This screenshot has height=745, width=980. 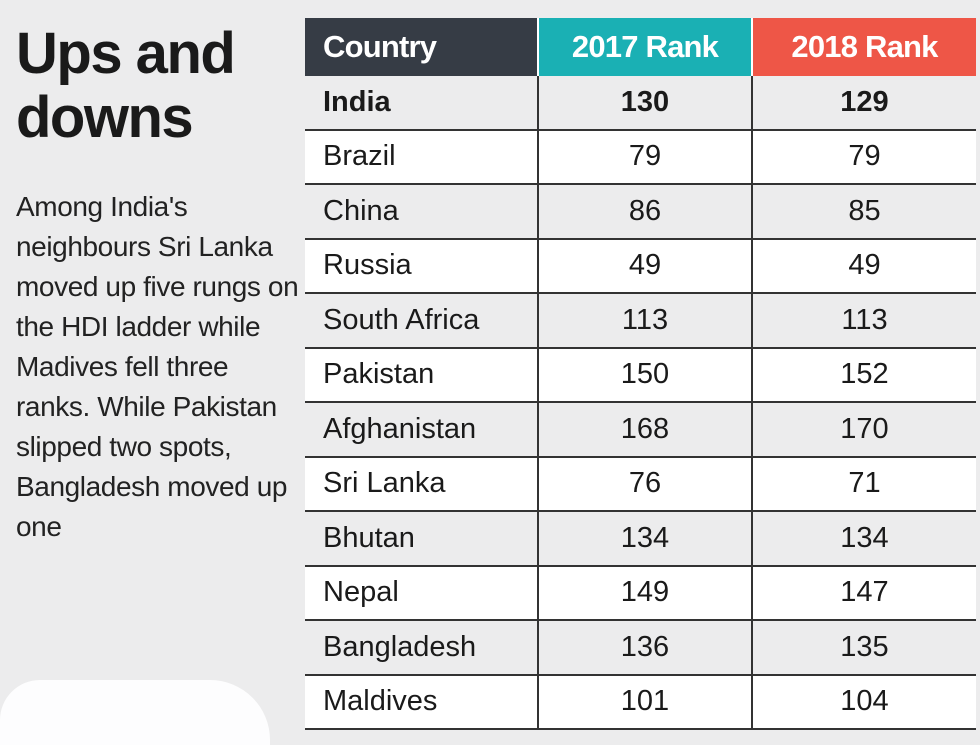 What do you see at coordinates (421, 321) in the screenshot?
I see `country-cell: South Africa` at bounding box center [421, 321].